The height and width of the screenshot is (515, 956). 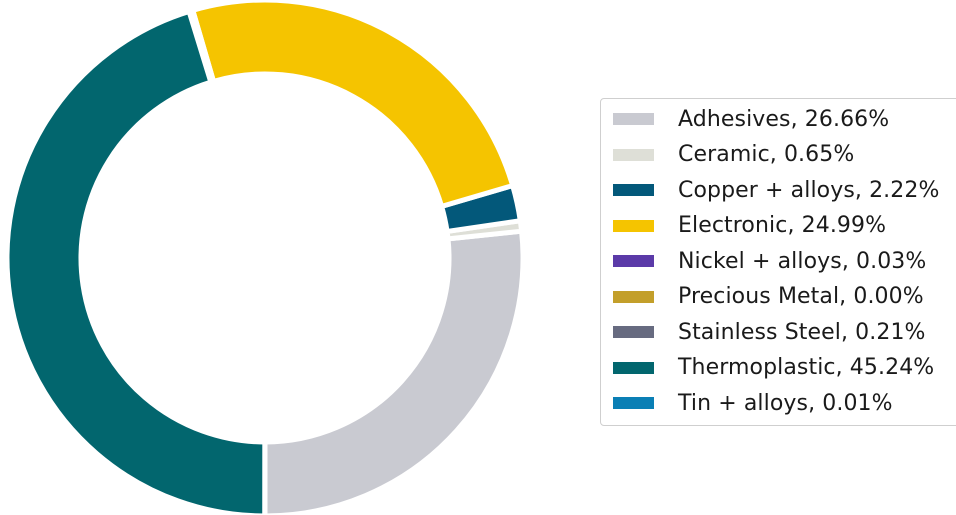 I want to click on legend-item: Nickel + alloys, 0.03%, so click(x=769, y=261).